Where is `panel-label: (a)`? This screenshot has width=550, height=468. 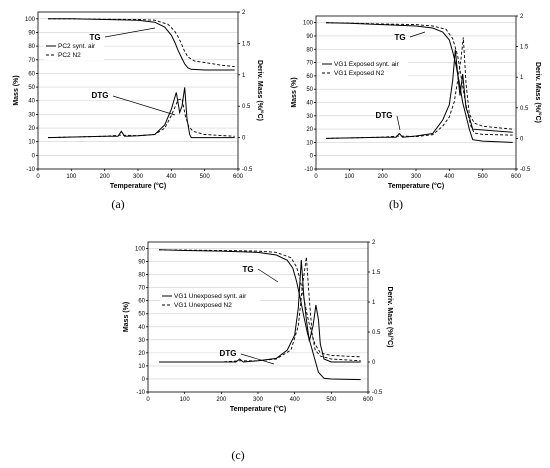
panel-label: (a) is located at coordinates (117, 204).